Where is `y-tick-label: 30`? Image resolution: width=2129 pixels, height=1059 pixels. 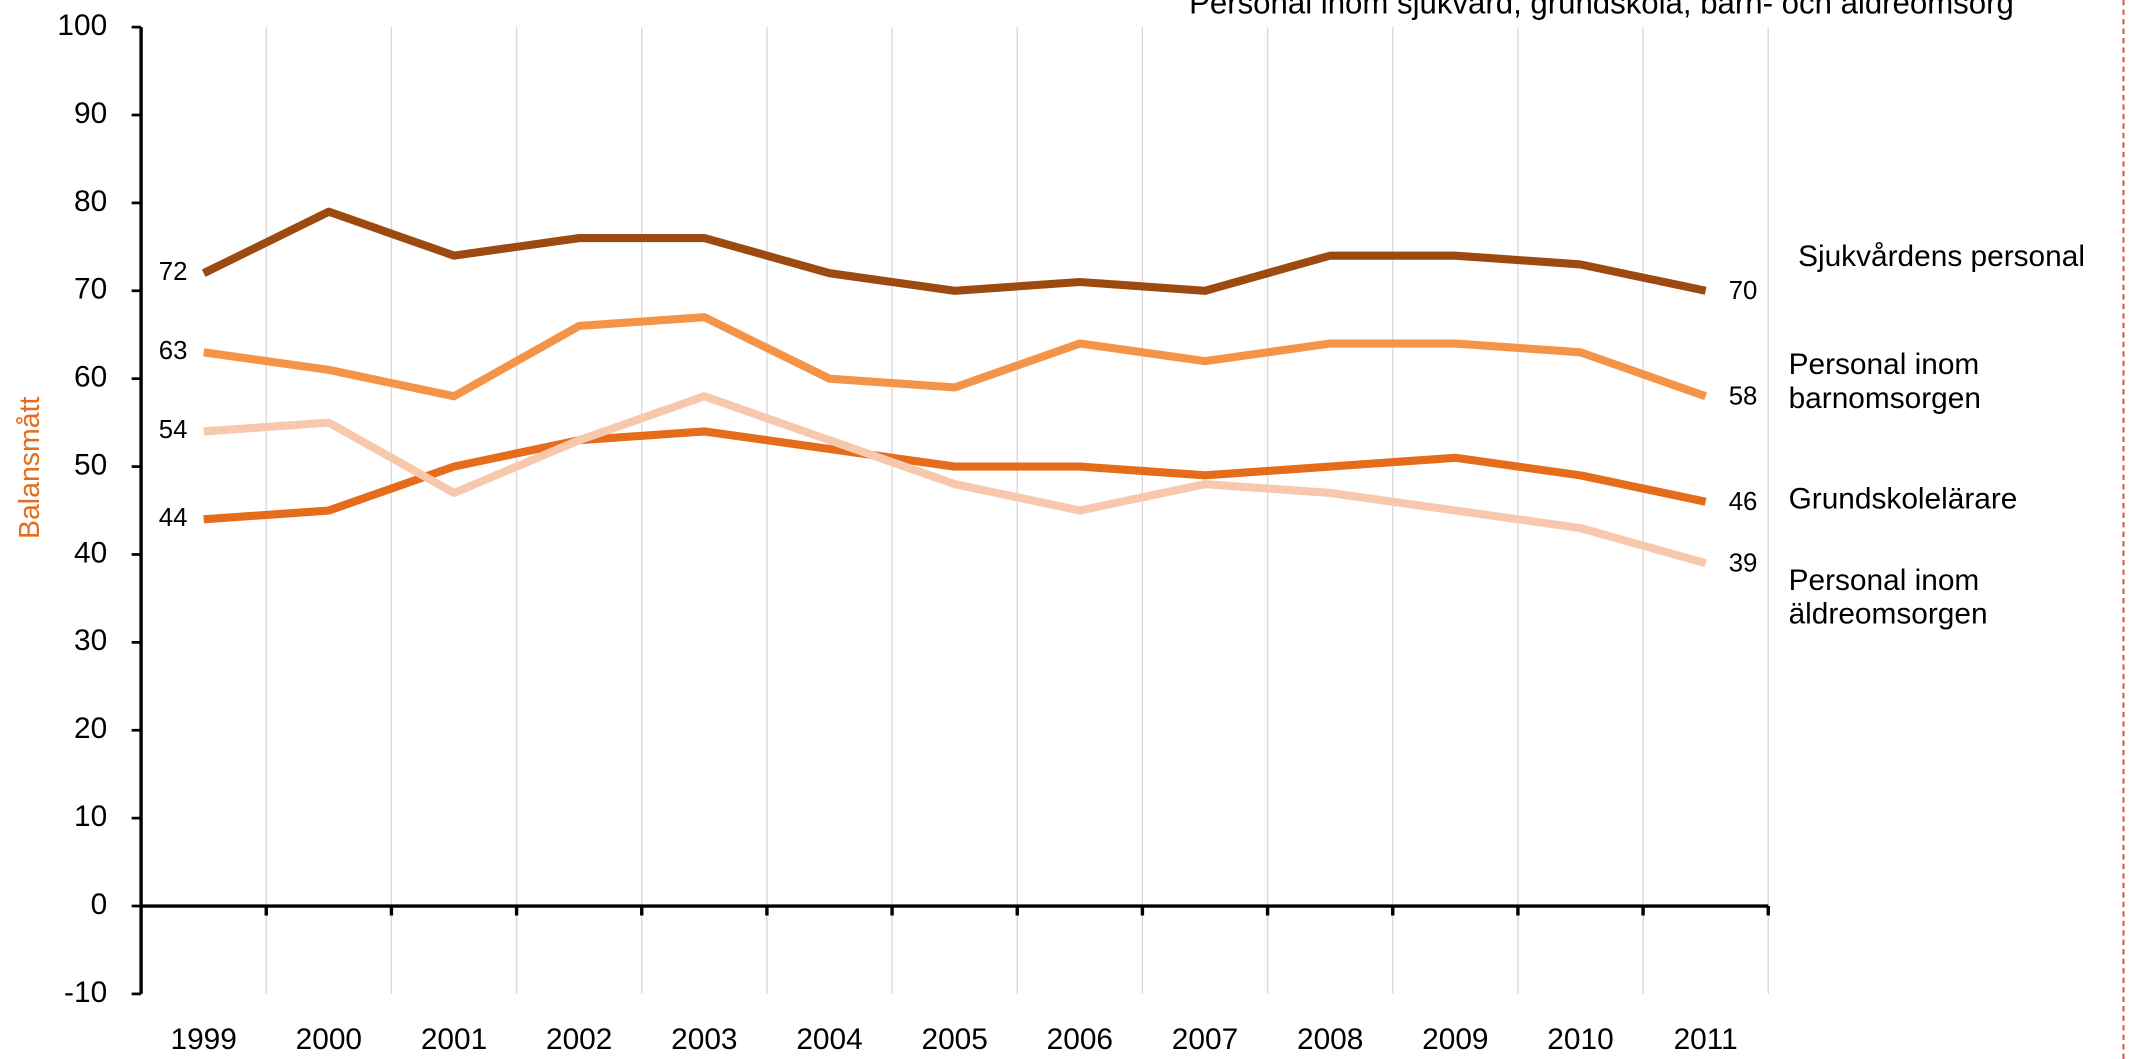
y-tick-label: 30 is located at coordinates (90, 640).